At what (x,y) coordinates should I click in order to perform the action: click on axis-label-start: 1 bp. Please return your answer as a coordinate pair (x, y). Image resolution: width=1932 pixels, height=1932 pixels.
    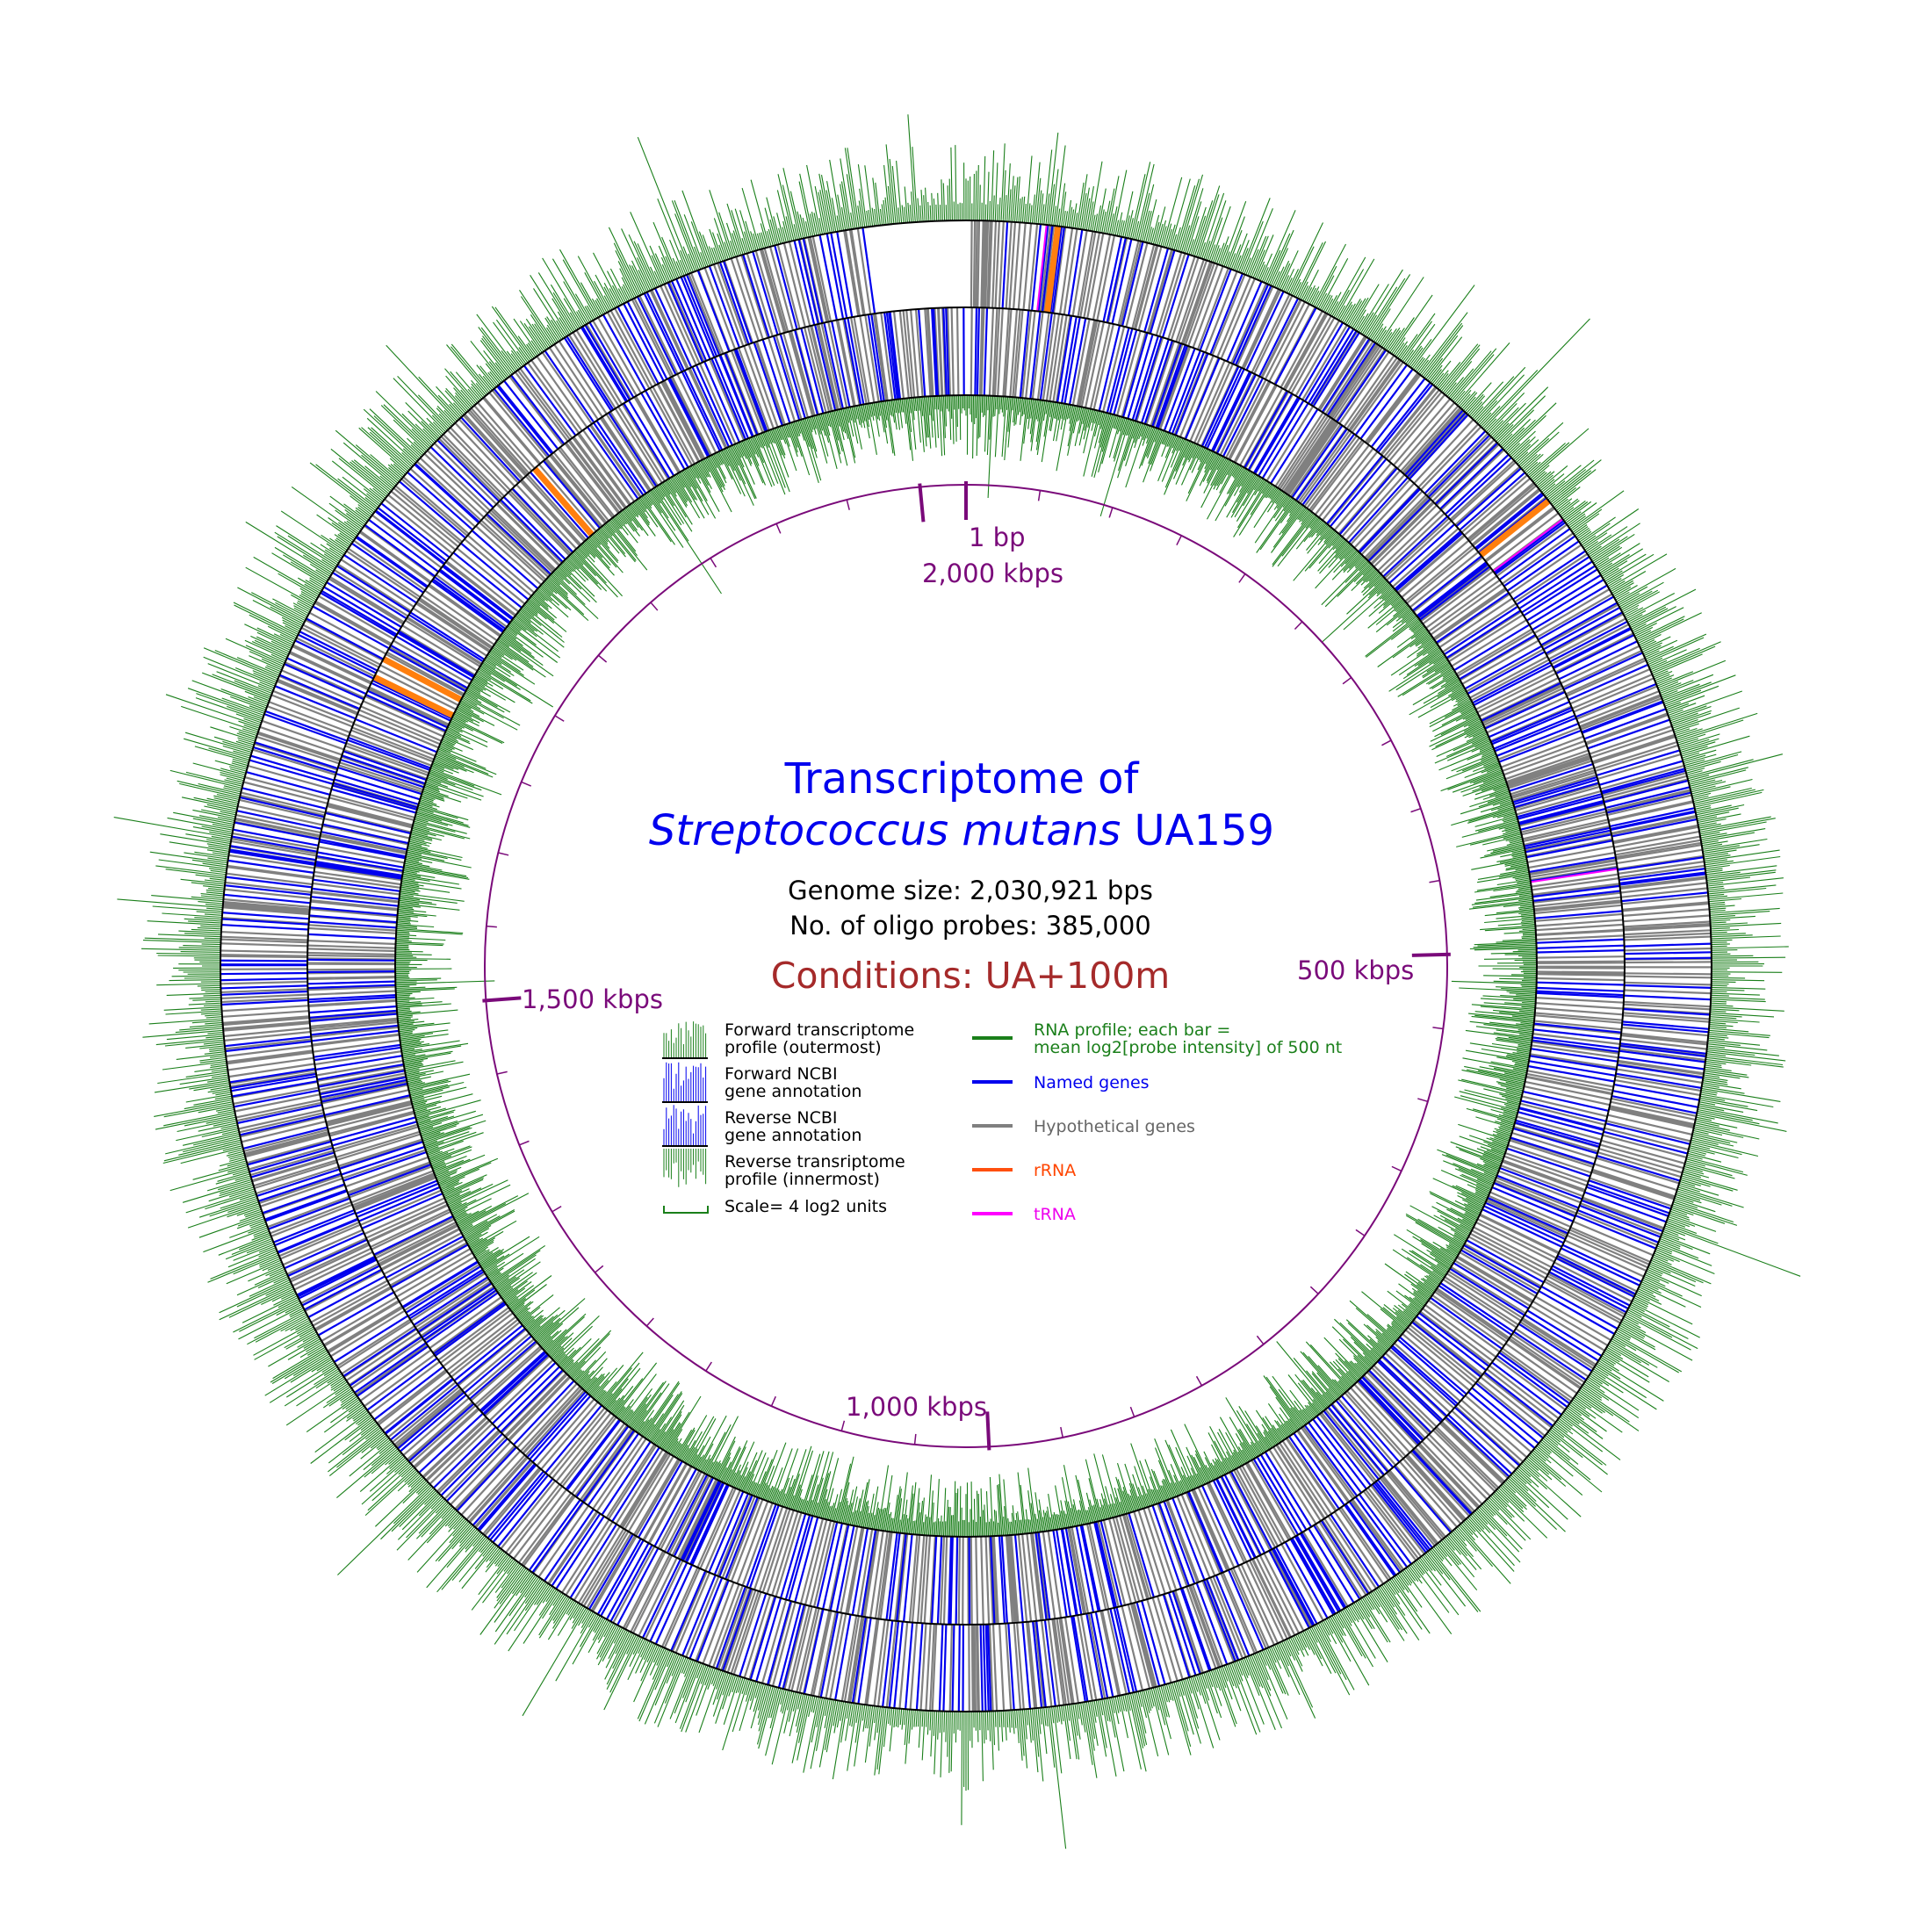
    Looking at the image, I should click on (998, 537).